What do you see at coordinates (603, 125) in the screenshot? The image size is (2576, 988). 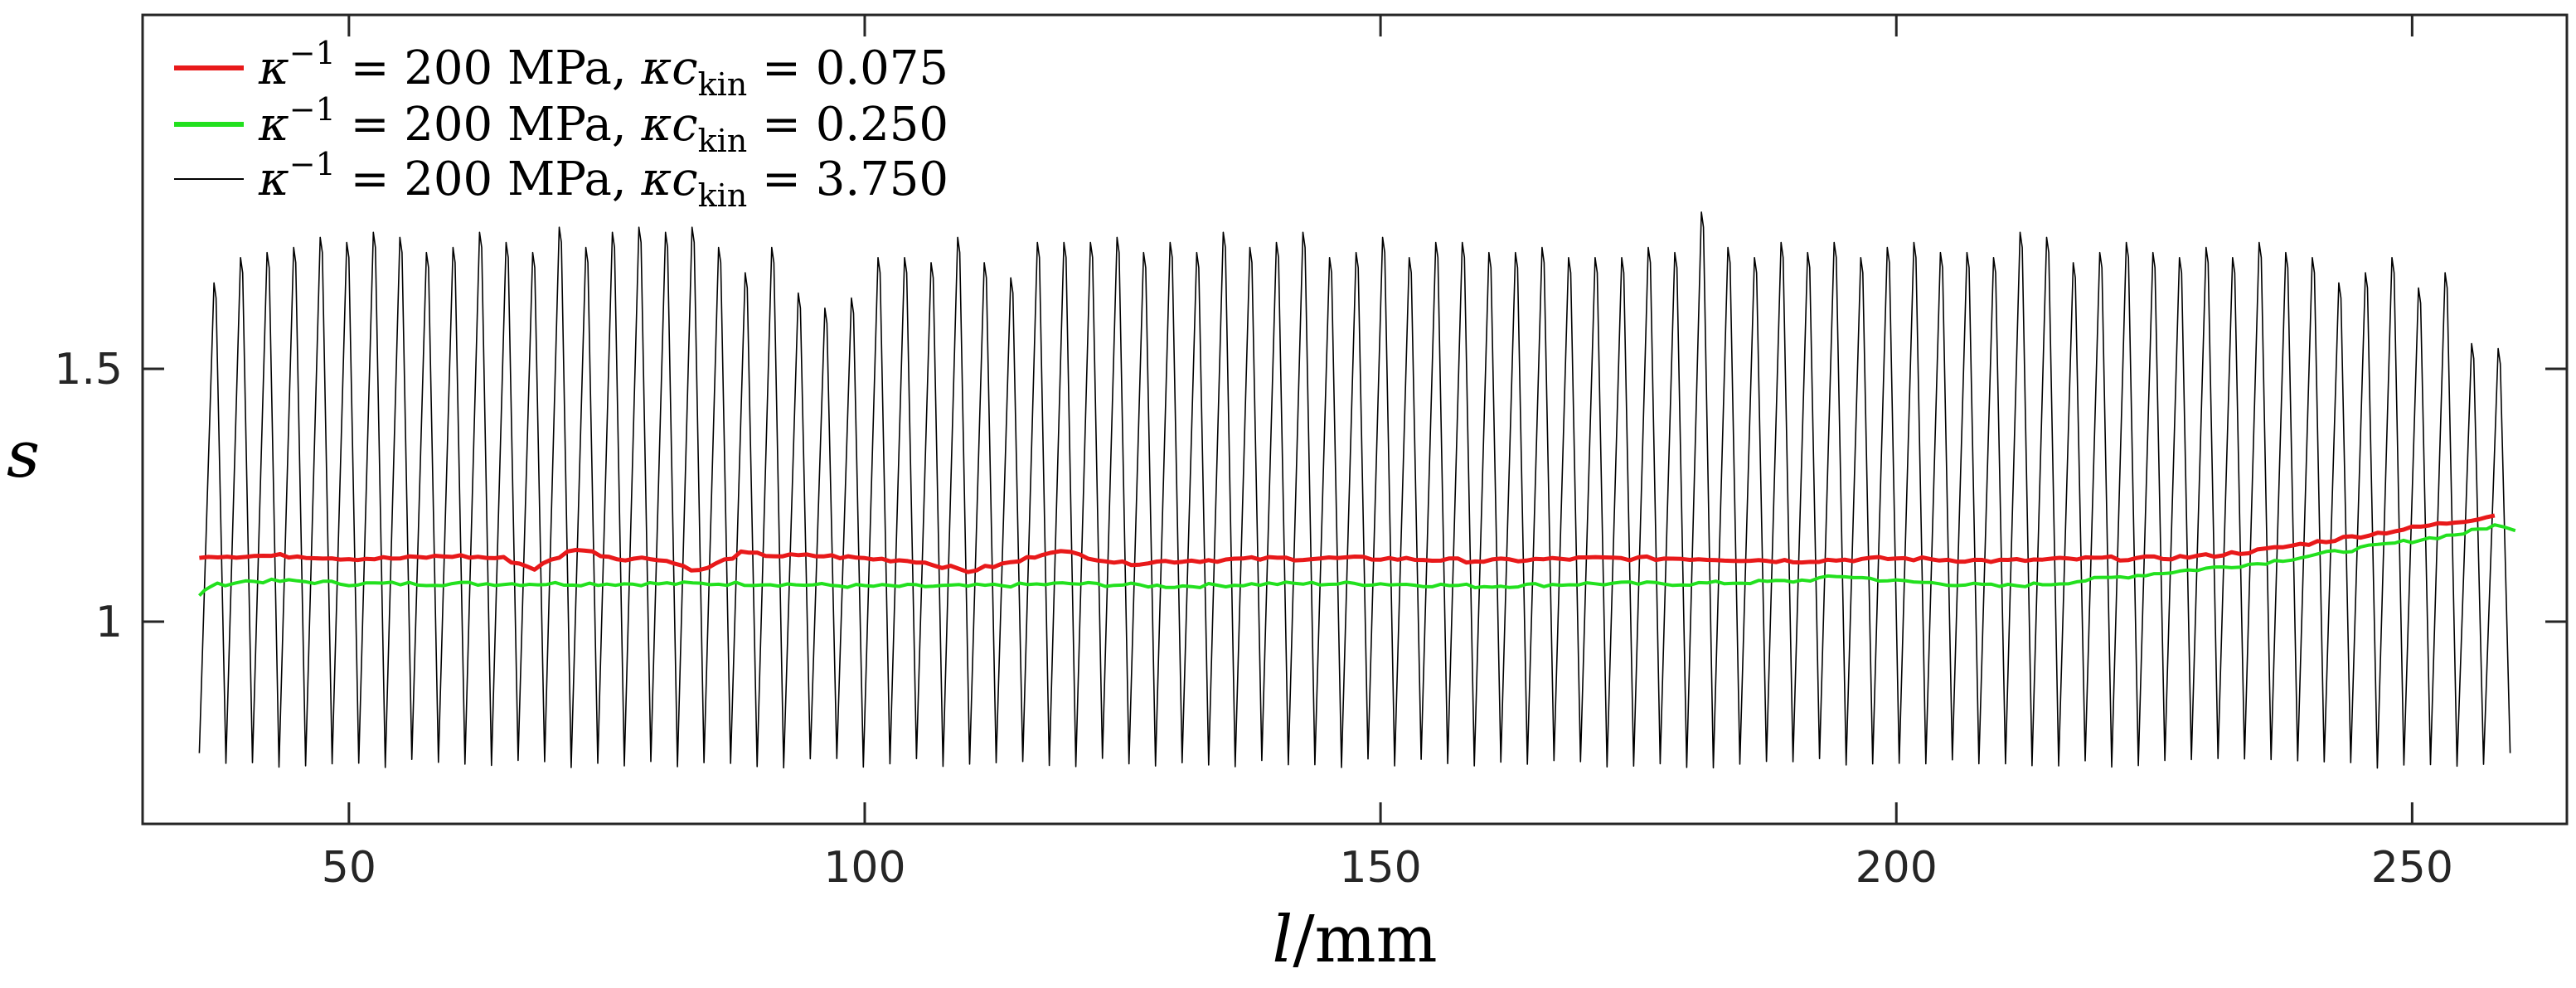 I see `legend-entry-green: κ−1 = 200 MPa, κckin = 0.250` at bounding box center [603, 125].